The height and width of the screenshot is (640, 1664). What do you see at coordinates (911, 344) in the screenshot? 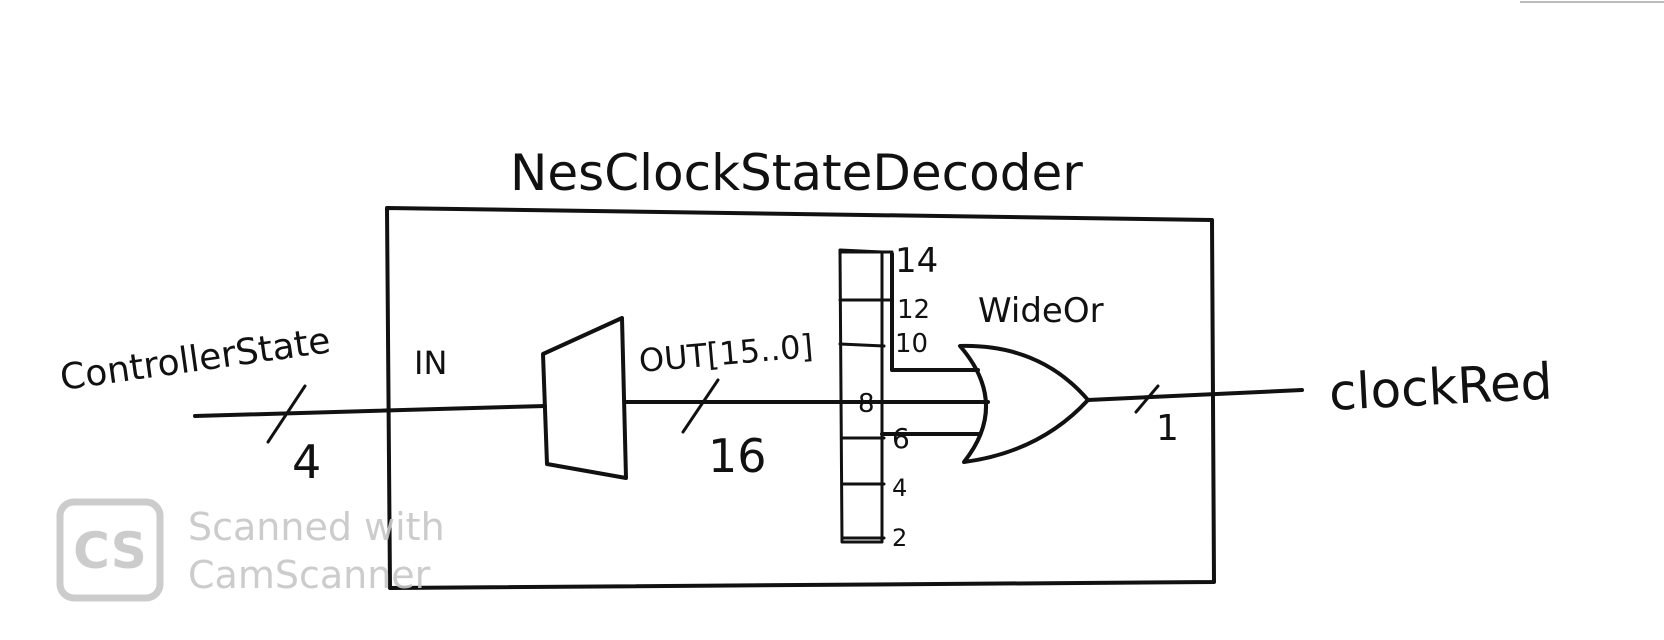
I see `tap-label-10: 10` at bounding box center [911, 344].